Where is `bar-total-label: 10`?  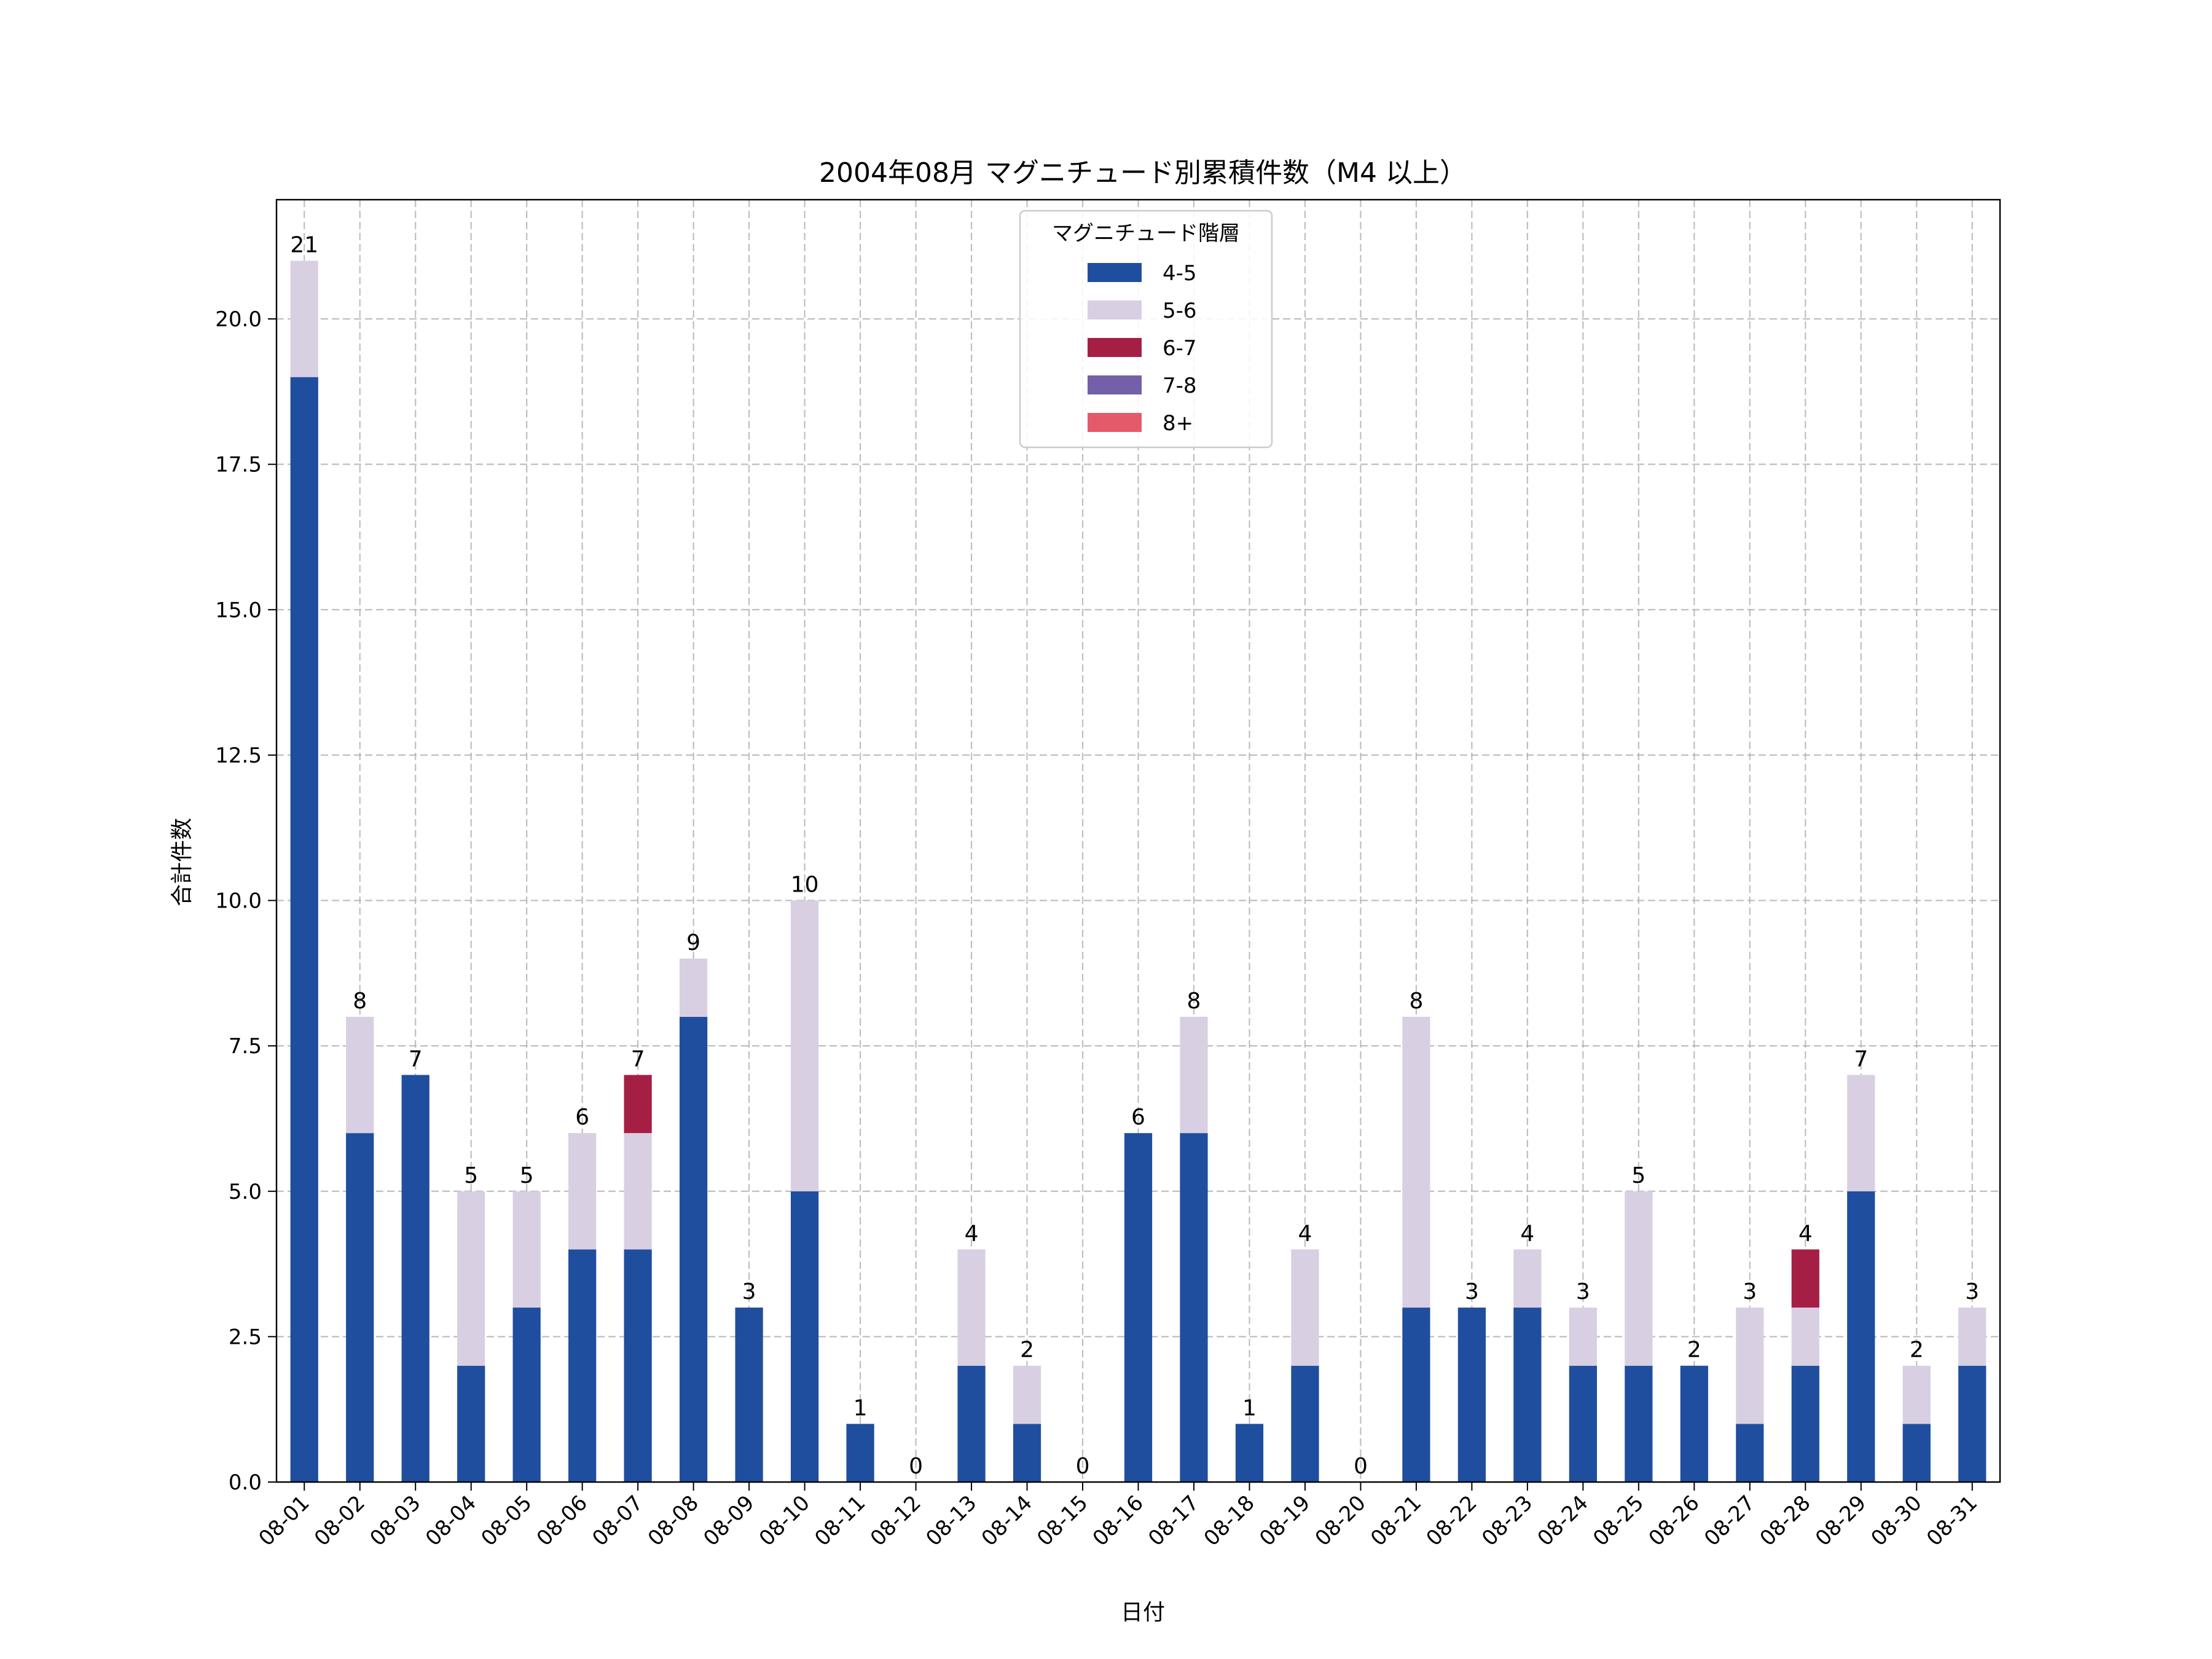 bar-total-label: 10 is located at coordinates (805, 885).